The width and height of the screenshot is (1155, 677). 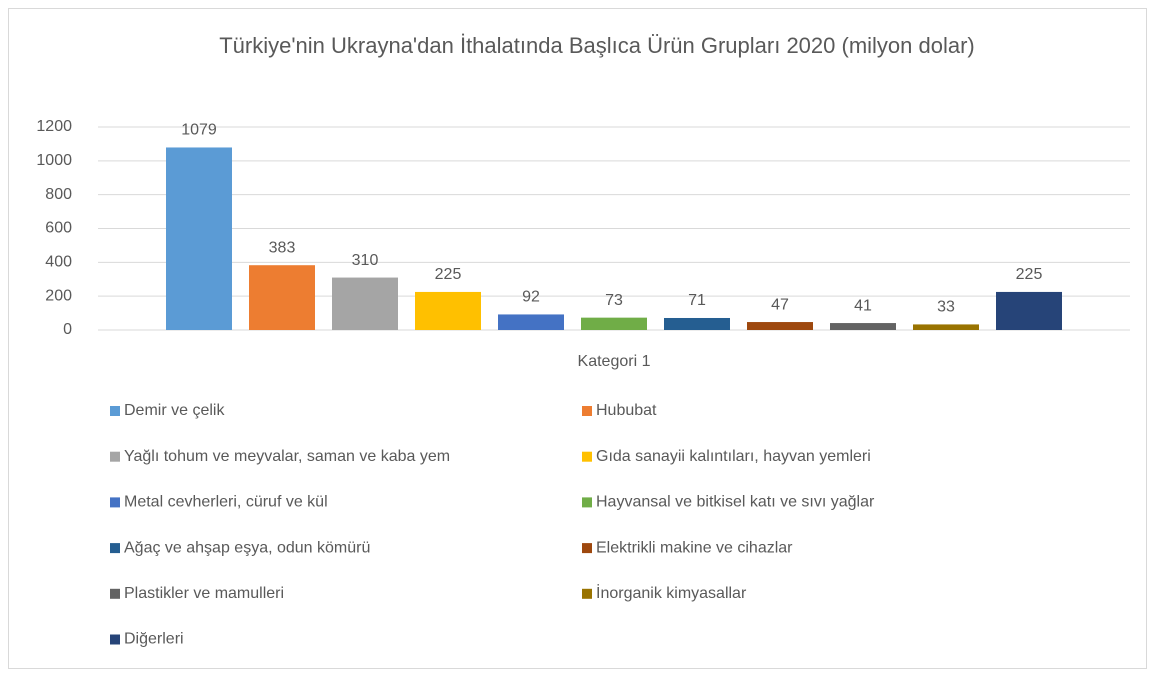 I want to click on data-label: 47, so click(x=780, y=304).